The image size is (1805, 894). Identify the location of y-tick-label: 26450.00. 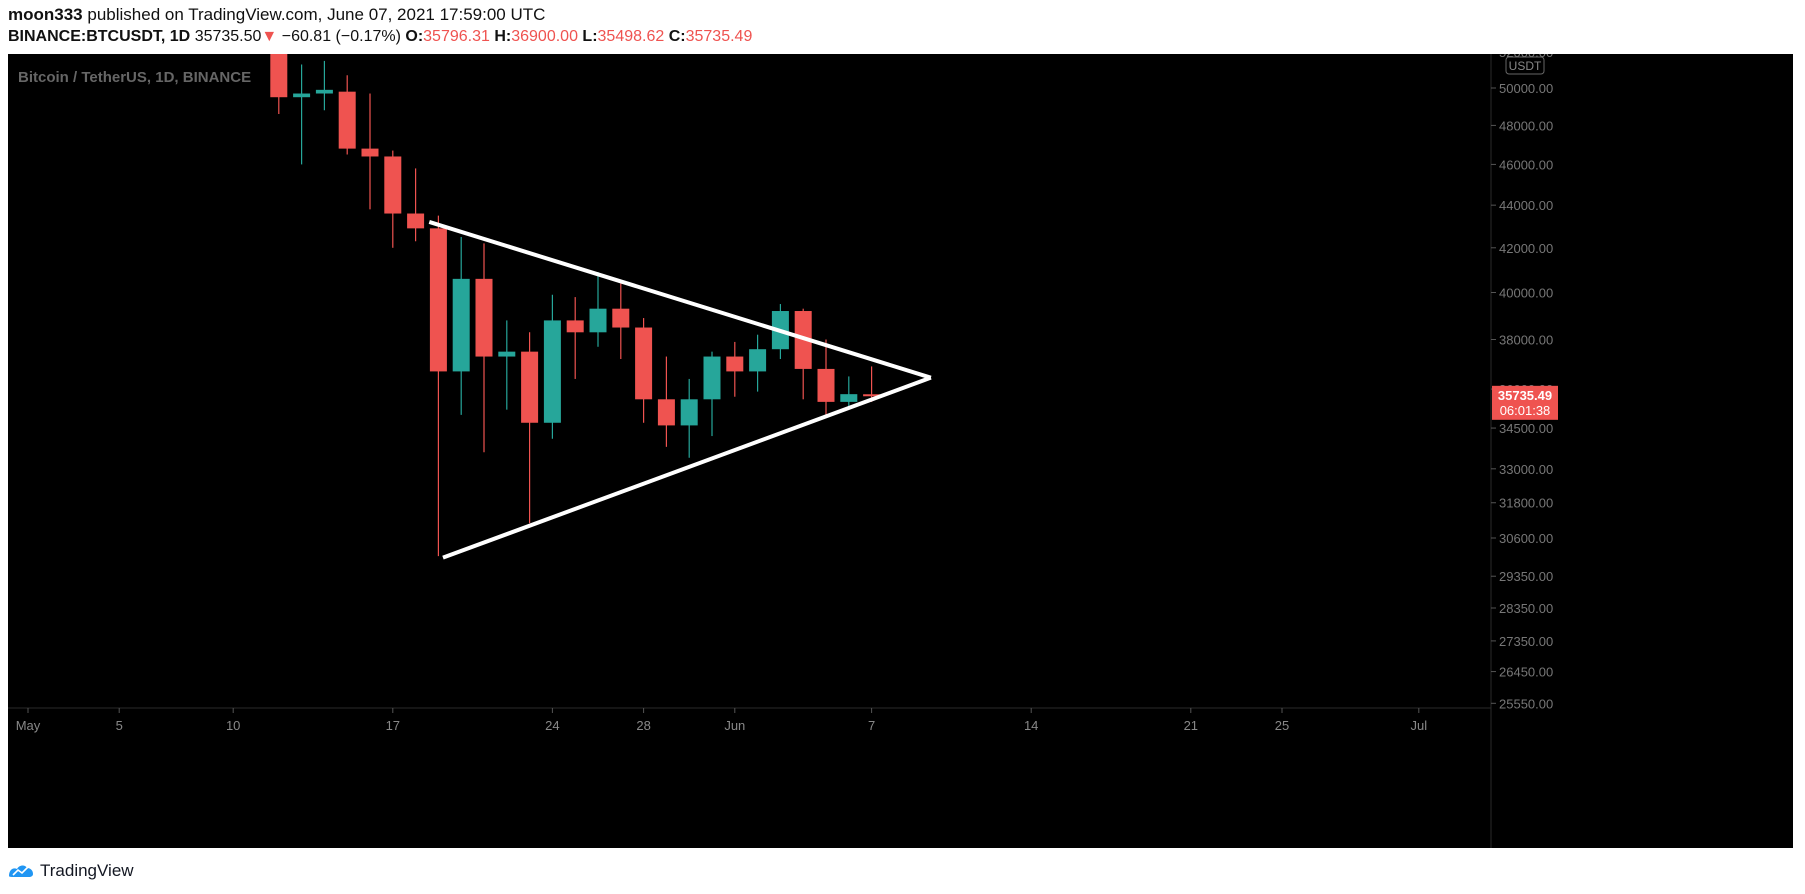
(1526, 672).